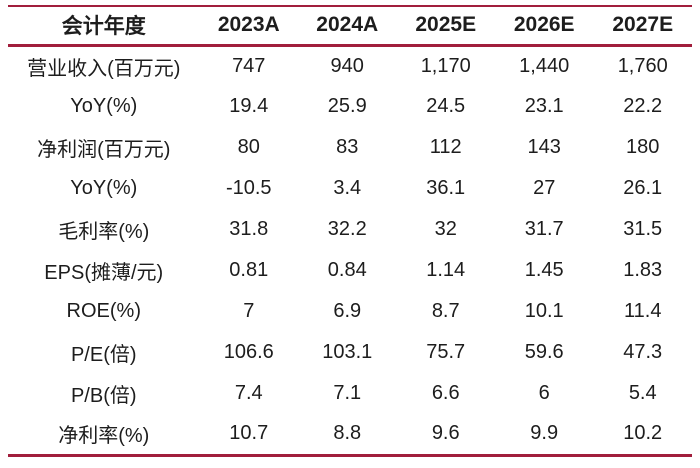  I want to click on cell-value: 940, so click(347, 65).